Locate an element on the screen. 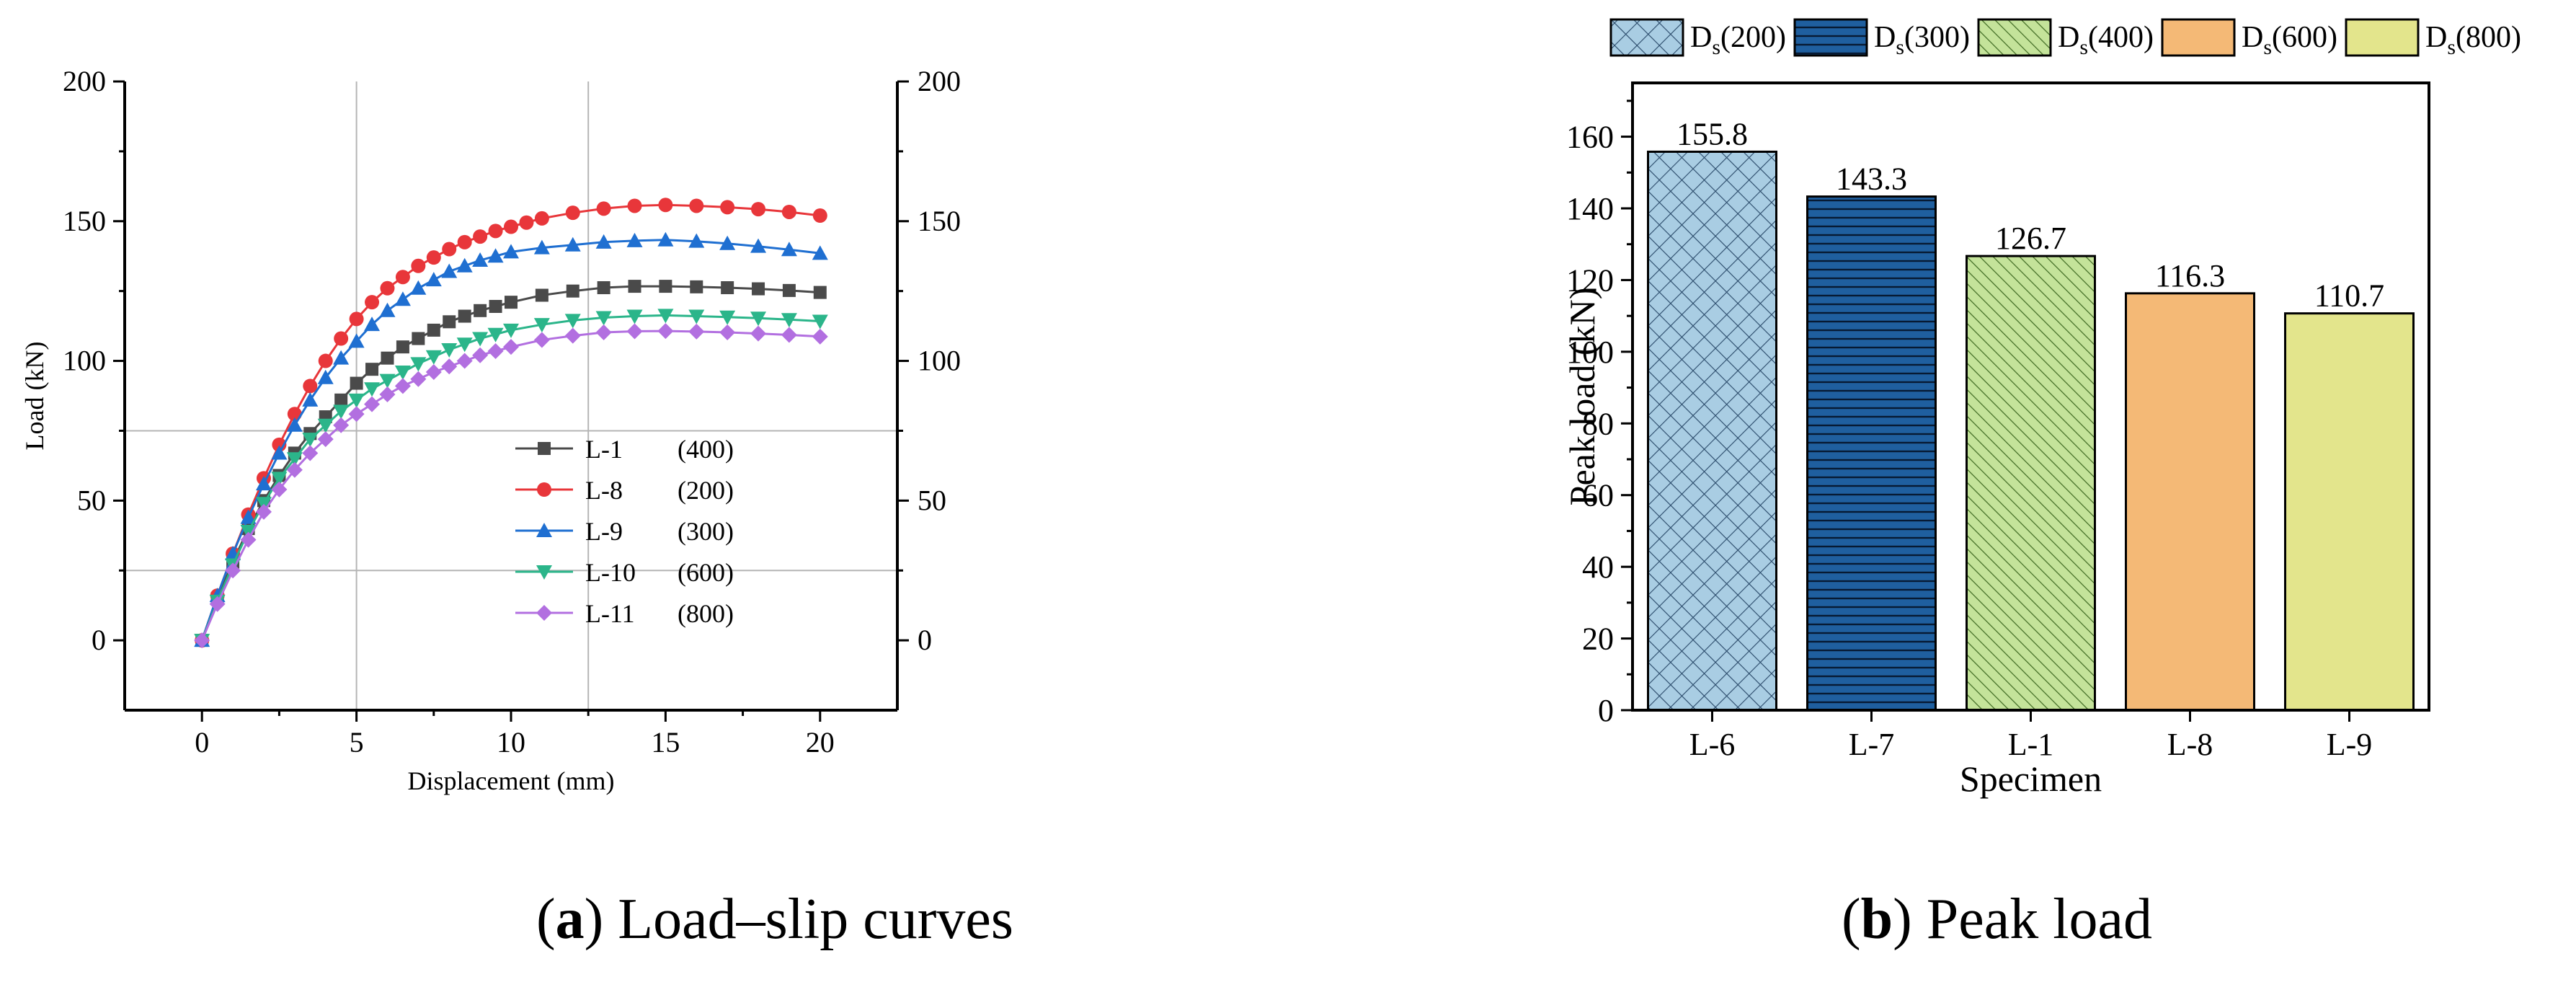  caption-b: (b) Peak load is located at coordinates (1997, 919).